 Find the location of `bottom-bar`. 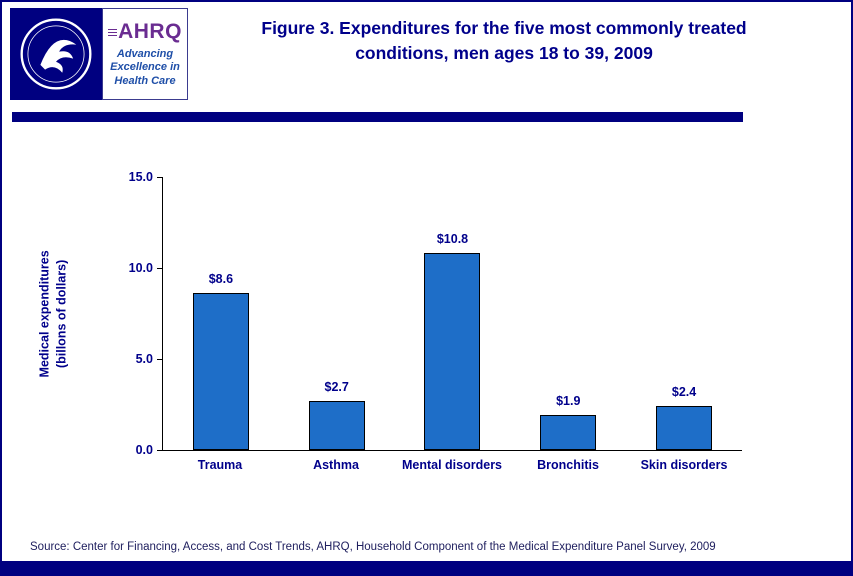

bottom-bar is located at coordinates (426, 567).